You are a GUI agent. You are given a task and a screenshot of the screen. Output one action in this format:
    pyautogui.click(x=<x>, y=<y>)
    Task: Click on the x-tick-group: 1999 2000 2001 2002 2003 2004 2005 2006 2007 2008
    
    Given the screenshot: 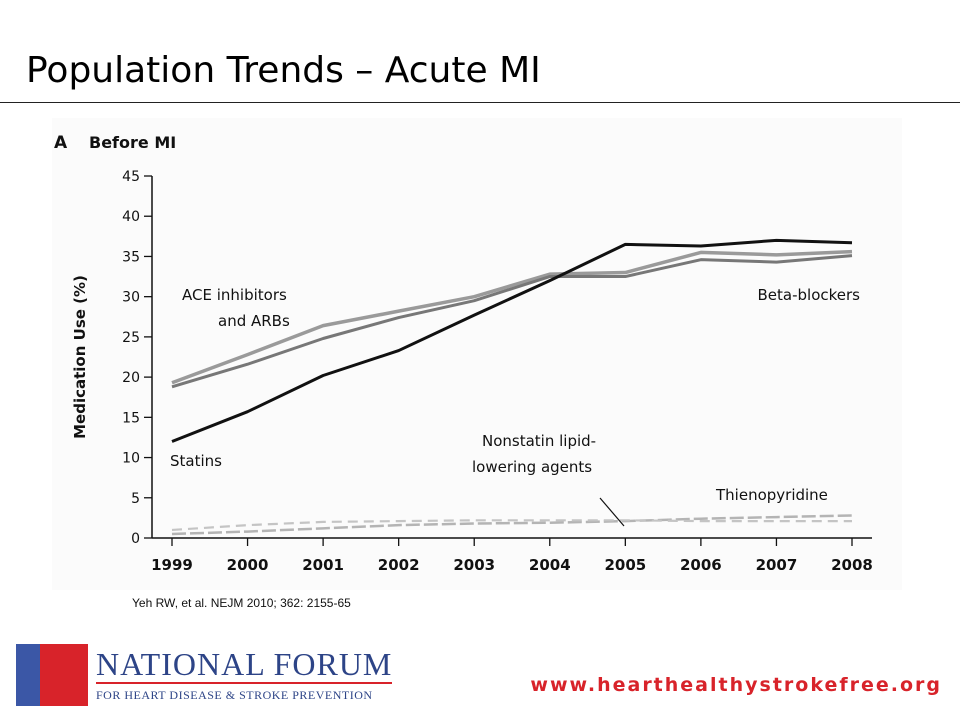 What is the action you would take?
    pyautogui.click(x=512, y=556)
    